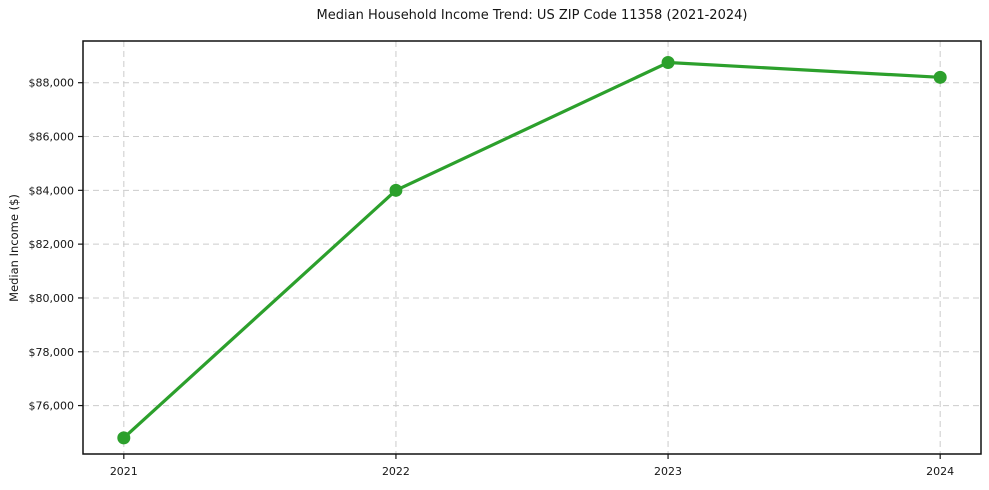 The width and height of the screenshot is (989, 490). What do you see at coordinates (52, 83) in the screenshot?
I see `y-tick-label: $88,000` at bounding box center [52, 83].